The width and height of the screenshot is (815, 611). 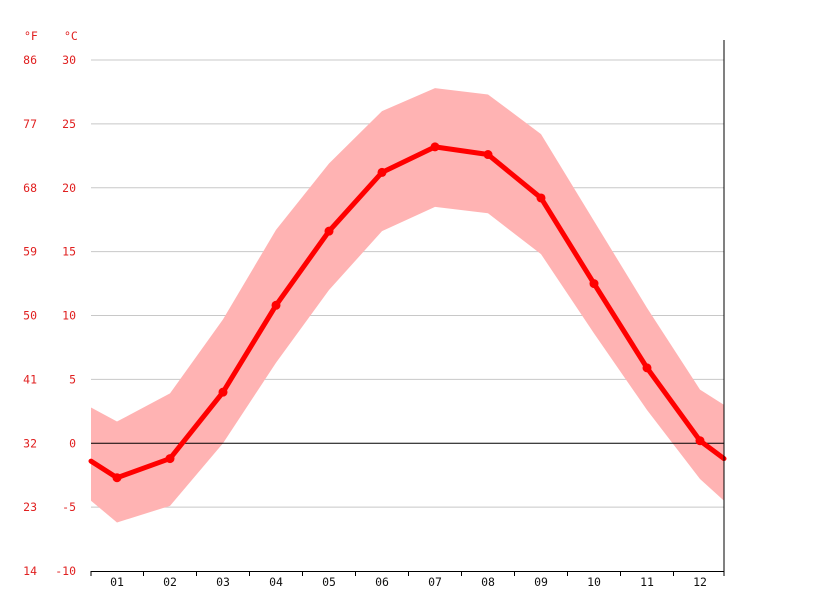 I want to click on y-tick-label-fahrenheit: 50, so click(x=30, y=316).